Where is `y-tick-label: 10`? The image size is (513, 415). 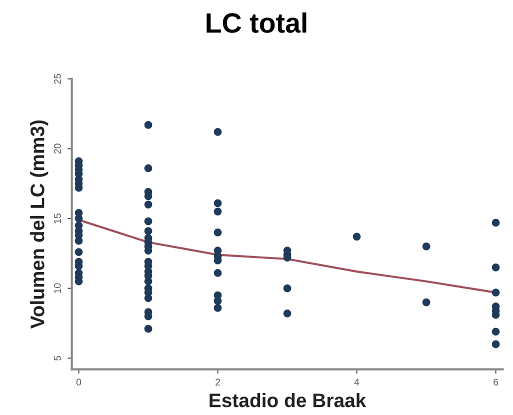 y-tick-label: 10 is located at coordinates (57, 288).